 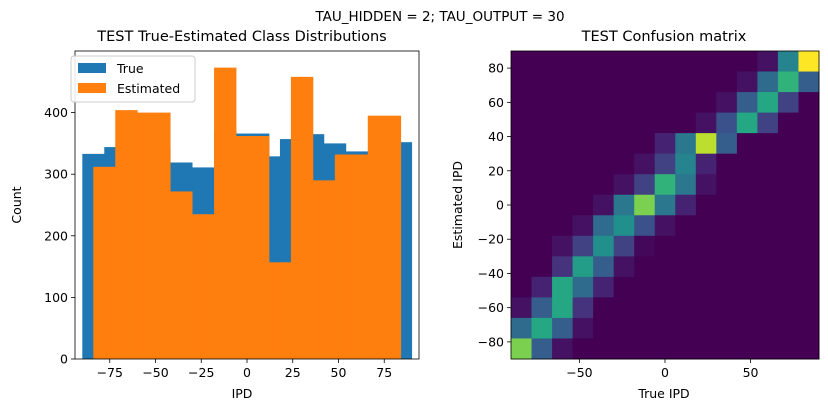 What do you see at coordinates (494, 205) in the screenshot?
I see `confusion-y-ticks: −80 −60 −40 −20 0 20 40 60 80` at bounding box center [494, 205].